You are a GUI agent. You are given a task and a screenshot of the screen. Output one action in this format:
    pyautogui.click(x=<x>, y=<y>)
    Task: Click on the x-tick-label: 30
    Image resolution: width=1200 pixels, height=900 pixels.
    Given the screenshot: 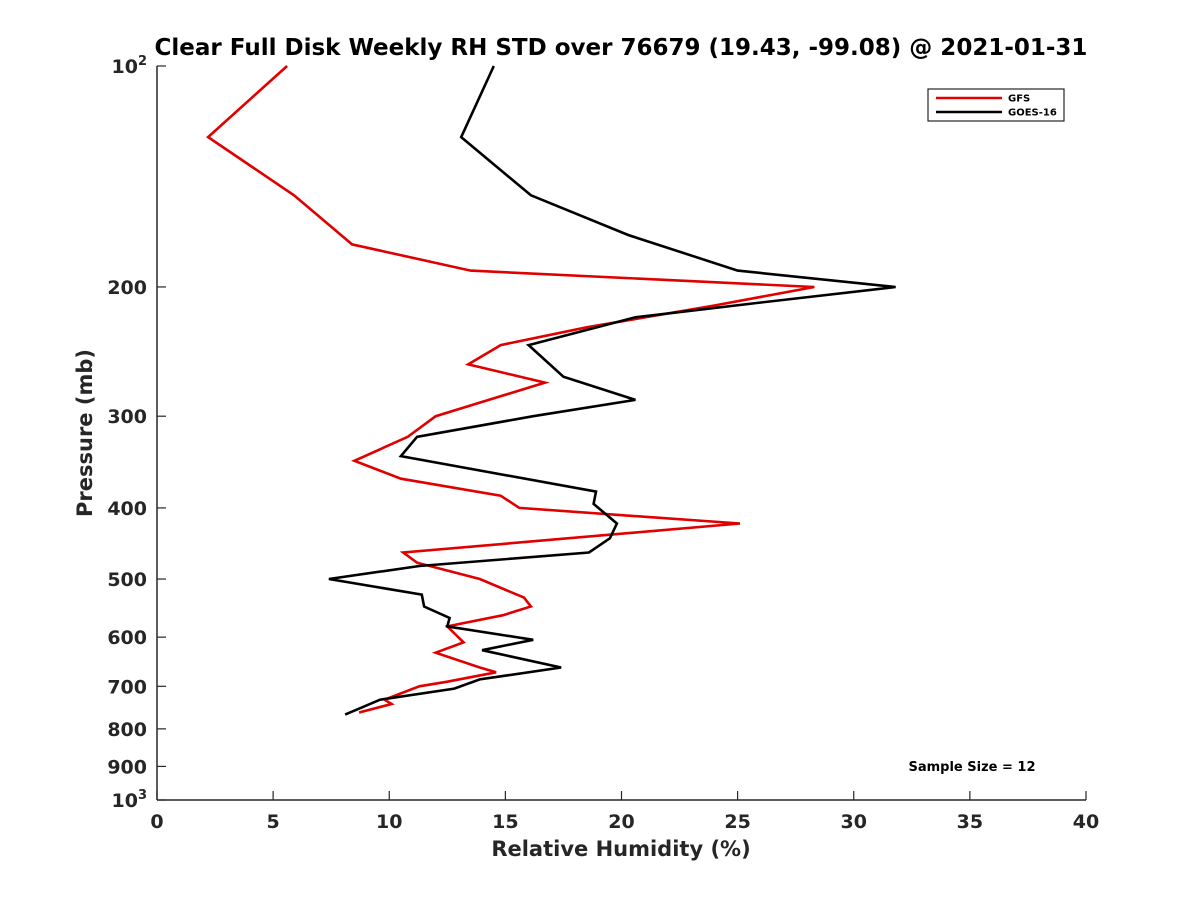 What is the action you would take?
    pyautogui.click(x=854, y=822)
    